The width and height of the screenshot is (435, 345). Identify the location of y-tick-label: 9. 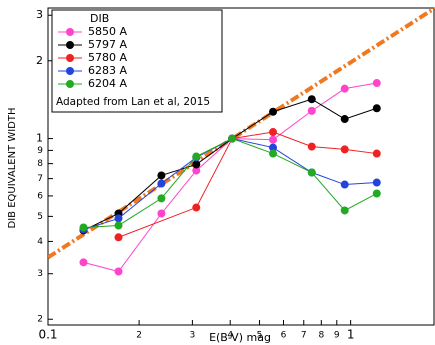
(40, 151).